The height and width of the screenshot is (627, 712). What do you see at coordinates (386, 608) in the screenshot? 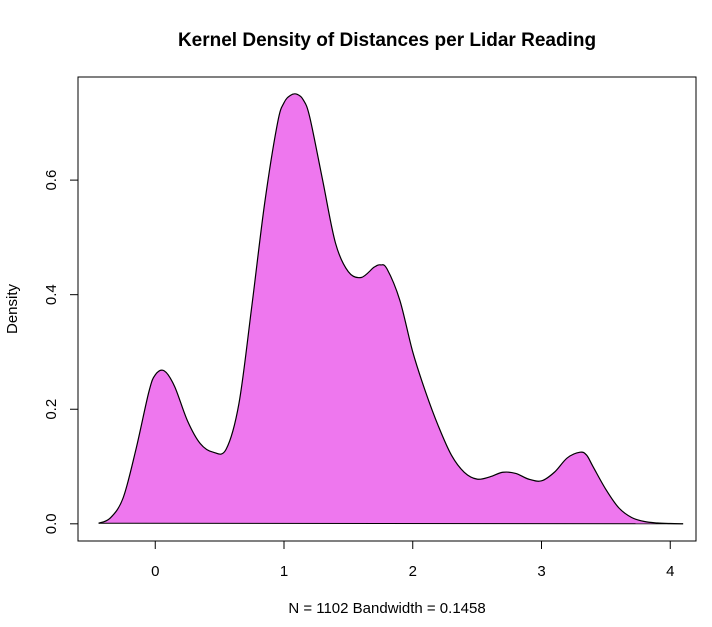
I see `x-axis-label: N = 1102 Bandwidth = 0.1458` at bounding box center [386, 608].